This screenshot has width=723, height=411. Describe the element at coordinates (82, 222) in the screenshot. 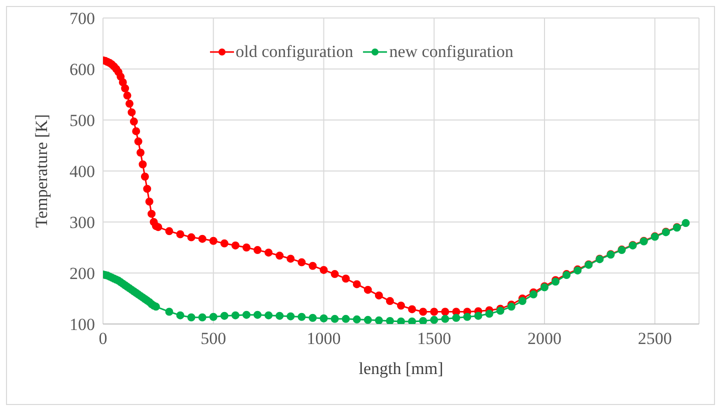

I see `y-tick-label: 300` at that location.